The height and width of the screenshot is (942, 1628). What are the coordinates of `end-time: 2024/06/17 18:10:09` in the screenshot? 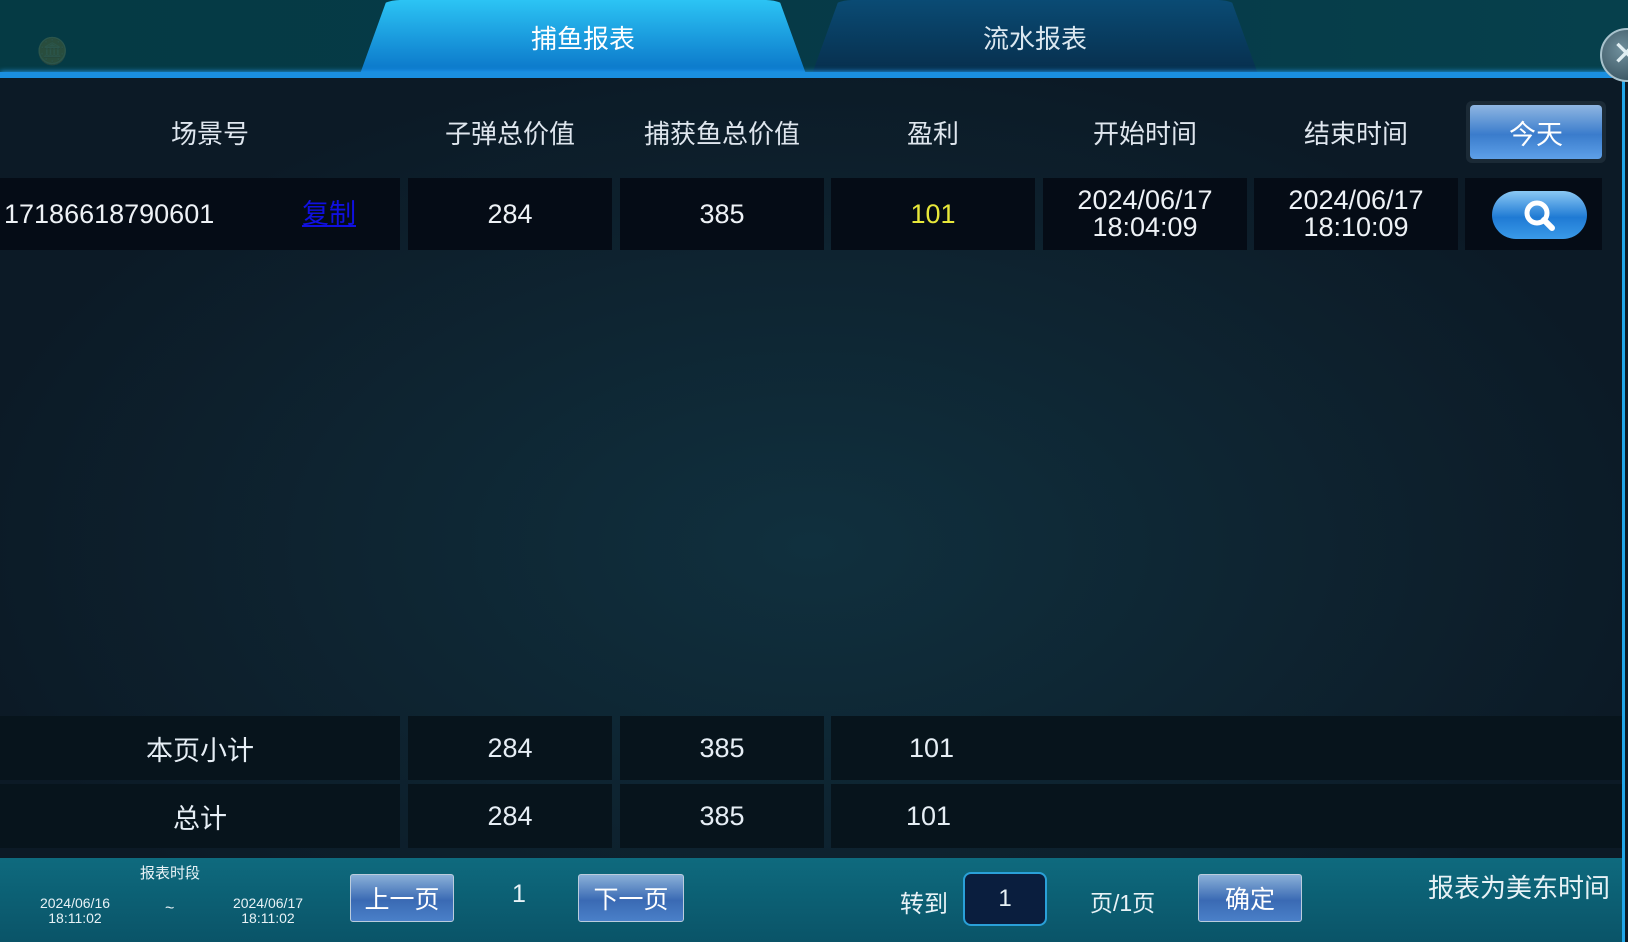 It's located at (1356, 214).